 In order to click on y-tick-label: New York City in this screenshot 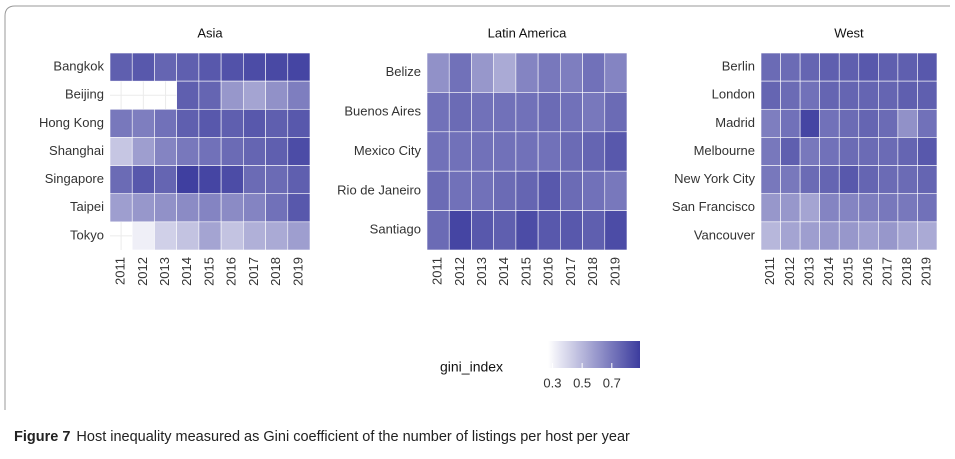, I will do `click(714, 178)`.